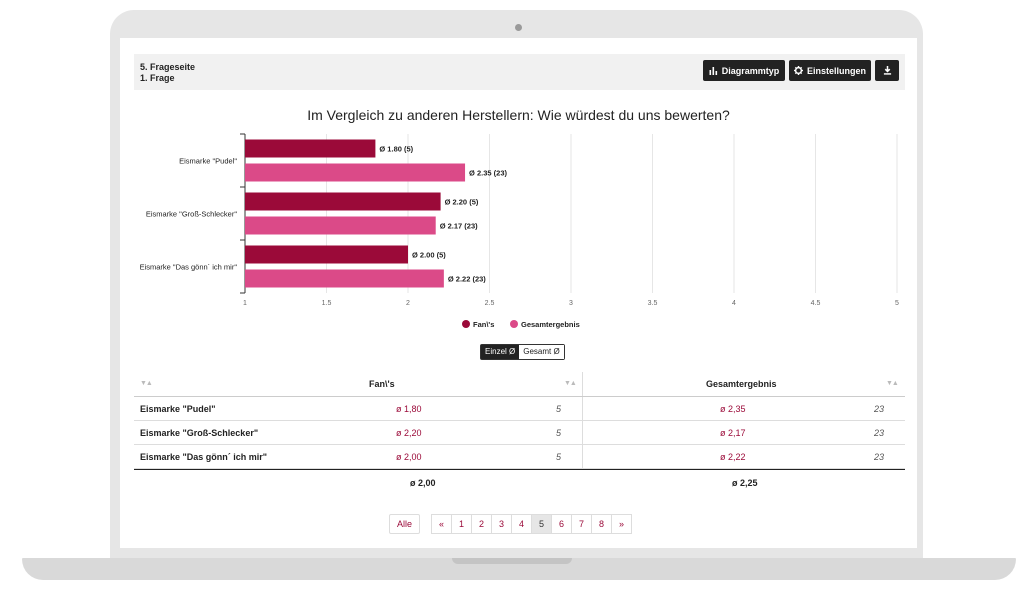 This screenshot has height=597, width=1024. What do you see at coordinates (490, 303) in the screenshot?
I see `x-tick-label: 2.5` at bounding box center [490, 303].